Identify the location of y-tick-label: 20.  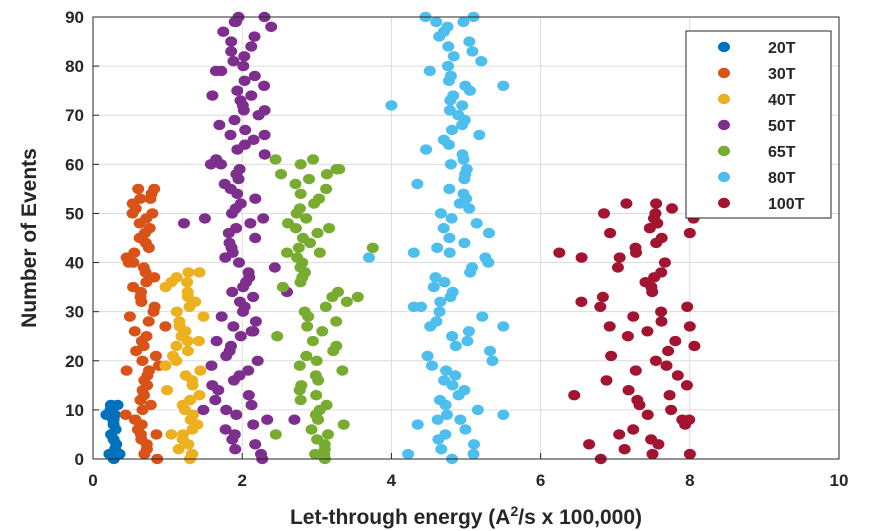
(74, 361).